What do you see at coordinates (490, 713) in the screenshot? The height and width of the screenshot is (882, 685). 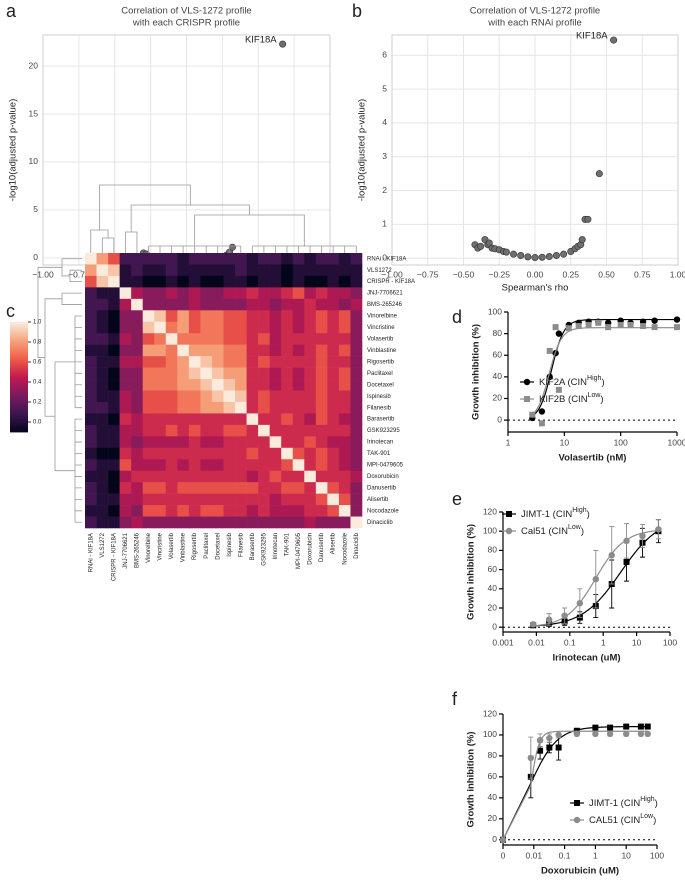 I see `y-tick-label: 120` at bounding box center [490, 713].